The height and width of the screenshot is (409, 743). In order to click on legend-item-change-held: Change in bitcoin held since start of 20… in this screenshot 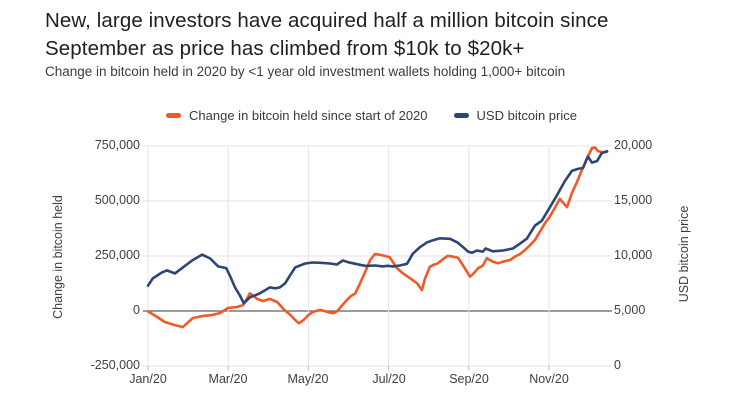, I will do `click(297, 115)`.